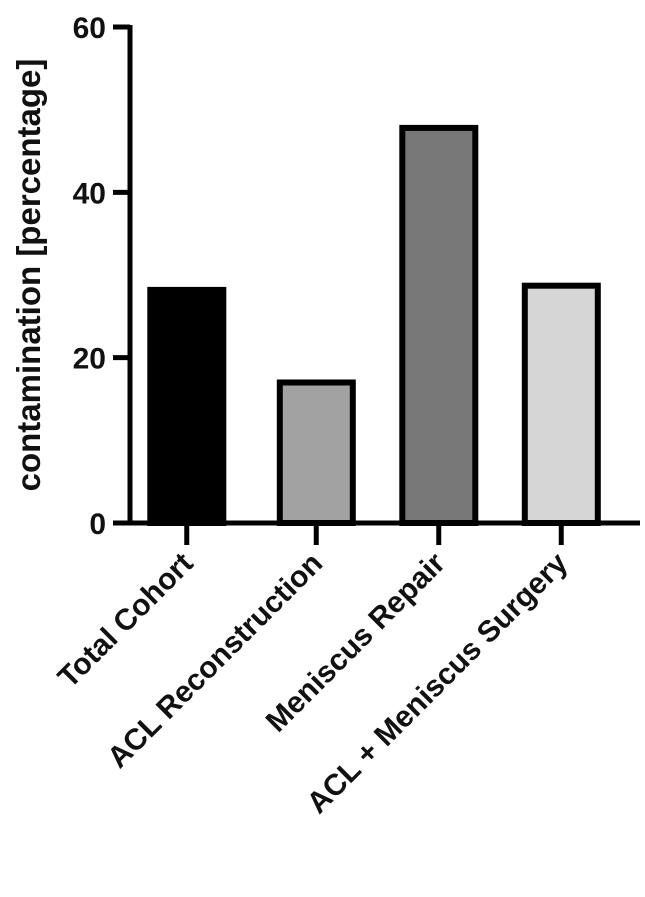 This screenshot has width=645, height=897. Describe the element at coordinates (28, 275) in the screenshot. I see `y-axis-title: contamination [percentage]` at that location.